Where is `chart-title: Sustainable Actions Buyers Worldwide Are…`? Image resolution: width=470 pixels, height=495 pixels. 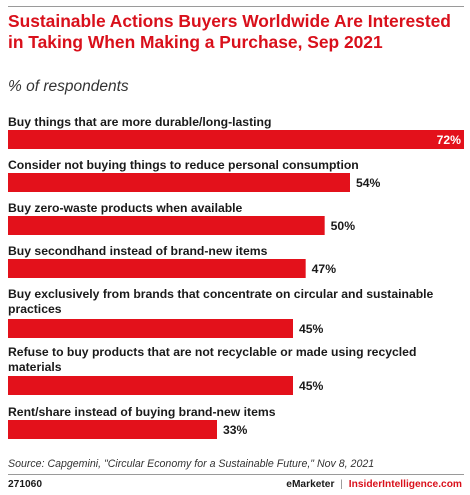
chart-title: Sustainable Actions Buyers Worldwide Are… is located at coordinates (229, 31).